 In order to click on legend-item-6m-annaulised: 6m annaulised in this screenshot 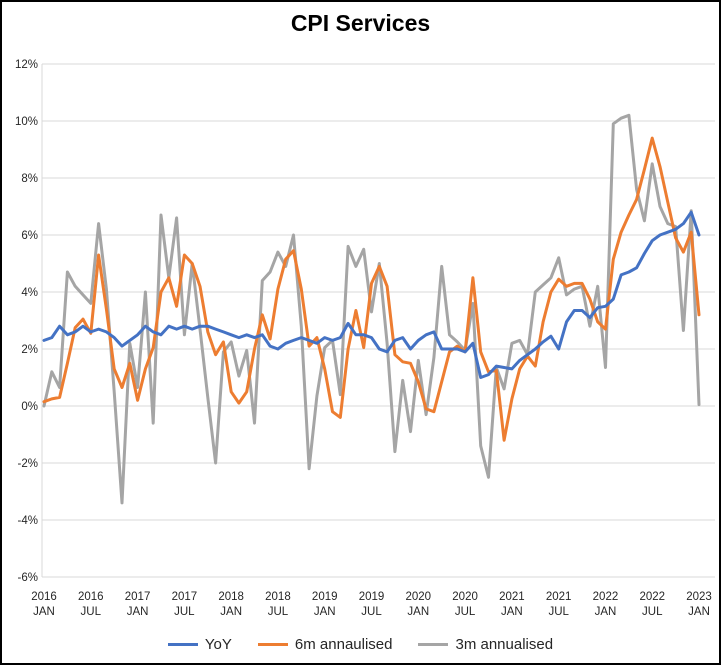, I will do `click(325, 644)`.